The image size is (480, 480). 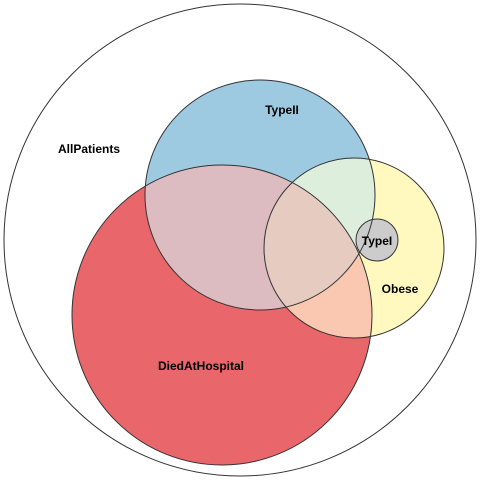 I want to click on label-allpatients: AllPatients, so click(x=89, y=149).